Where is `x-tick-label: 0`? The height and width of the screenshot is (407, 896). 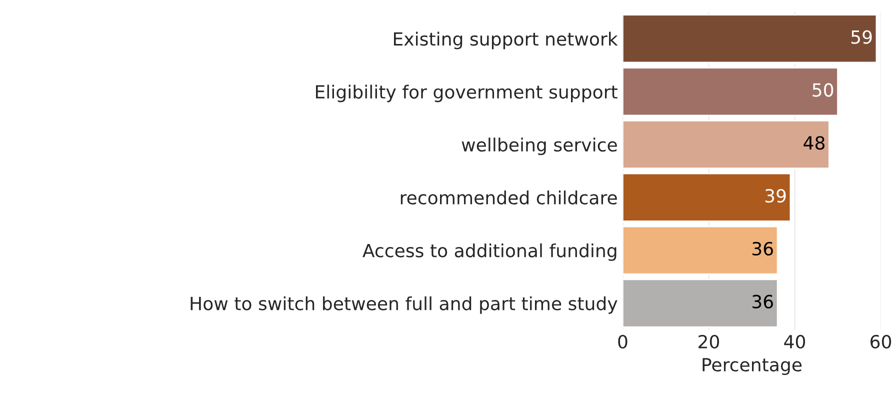
x-tick-label: 0 is located at coordinates (623, 341).